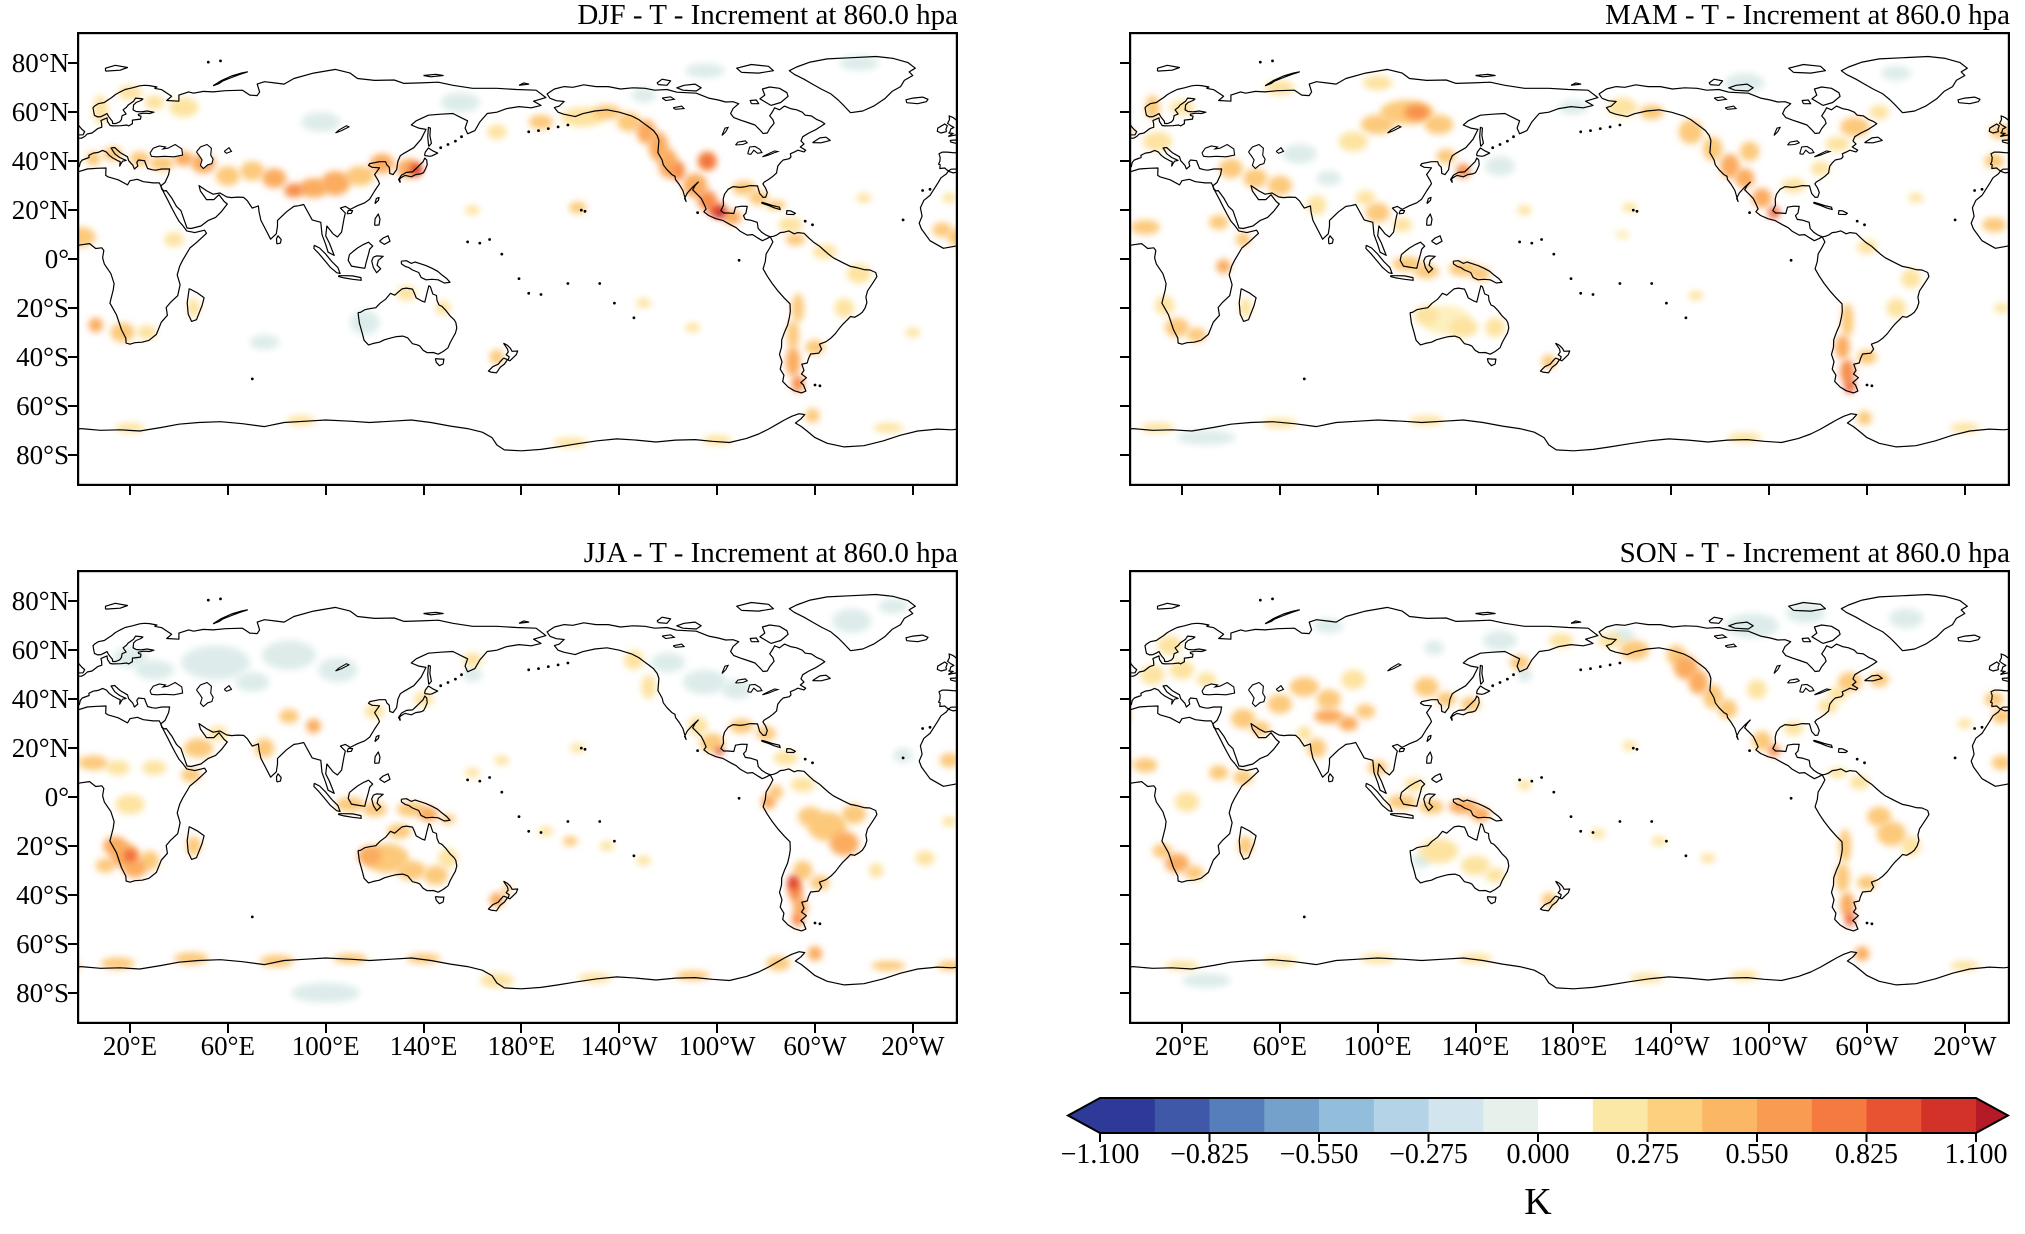  Describe the element at coordinates (1538, 1119) in the screenshot. I see `colorbar` at that location.